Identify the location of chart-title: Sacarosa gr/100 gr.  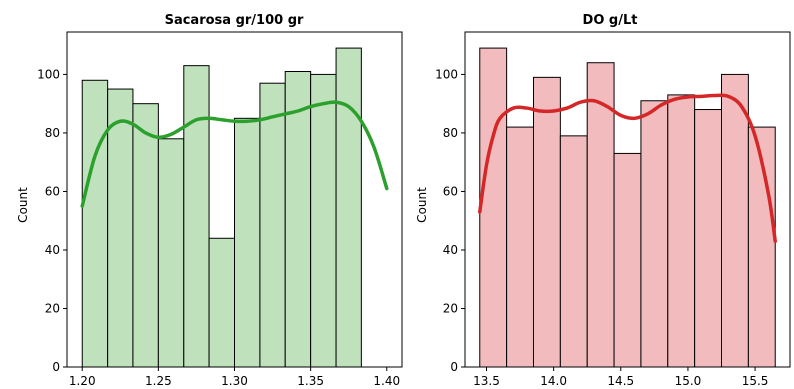
(234, 20).